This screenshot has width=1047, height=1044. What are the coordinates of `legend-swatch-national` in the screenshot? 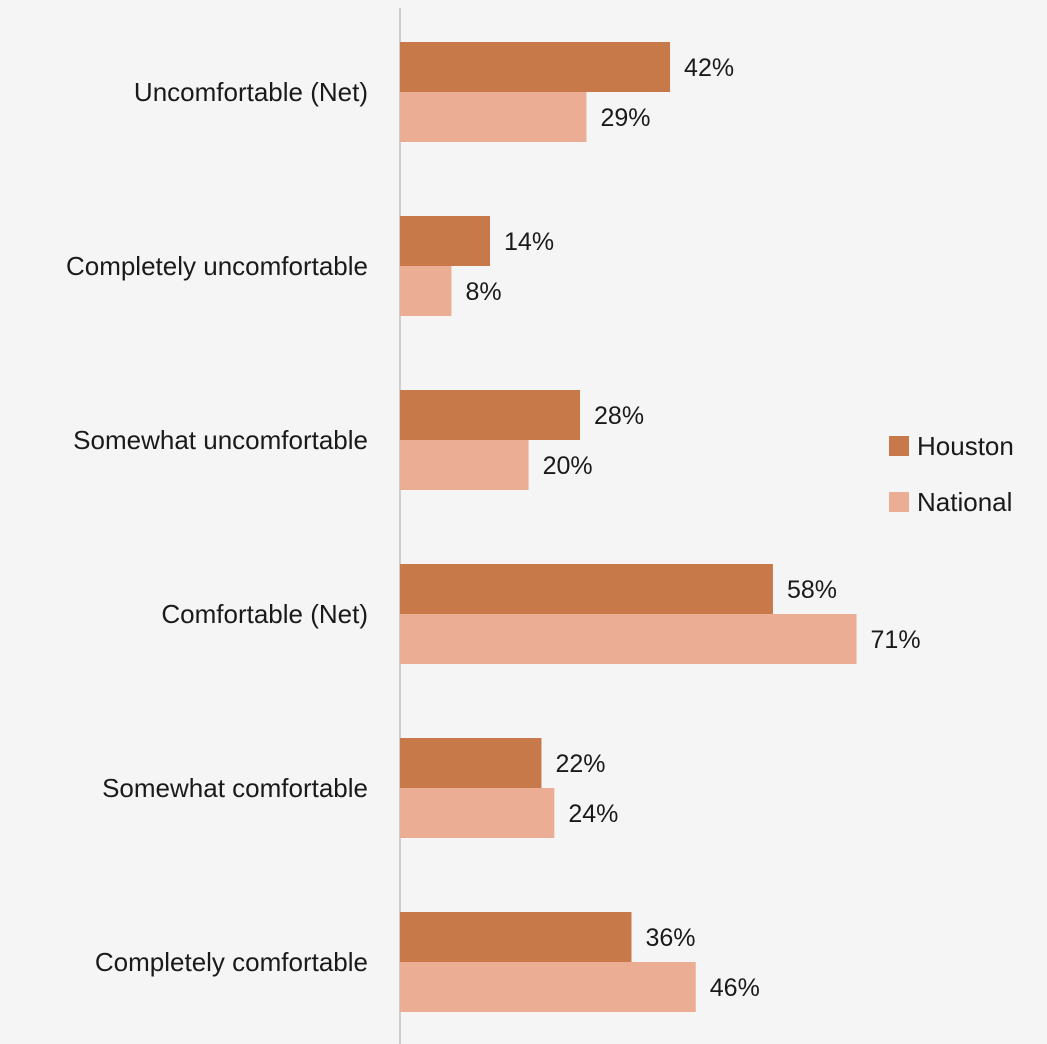 It's located at (899, 502).